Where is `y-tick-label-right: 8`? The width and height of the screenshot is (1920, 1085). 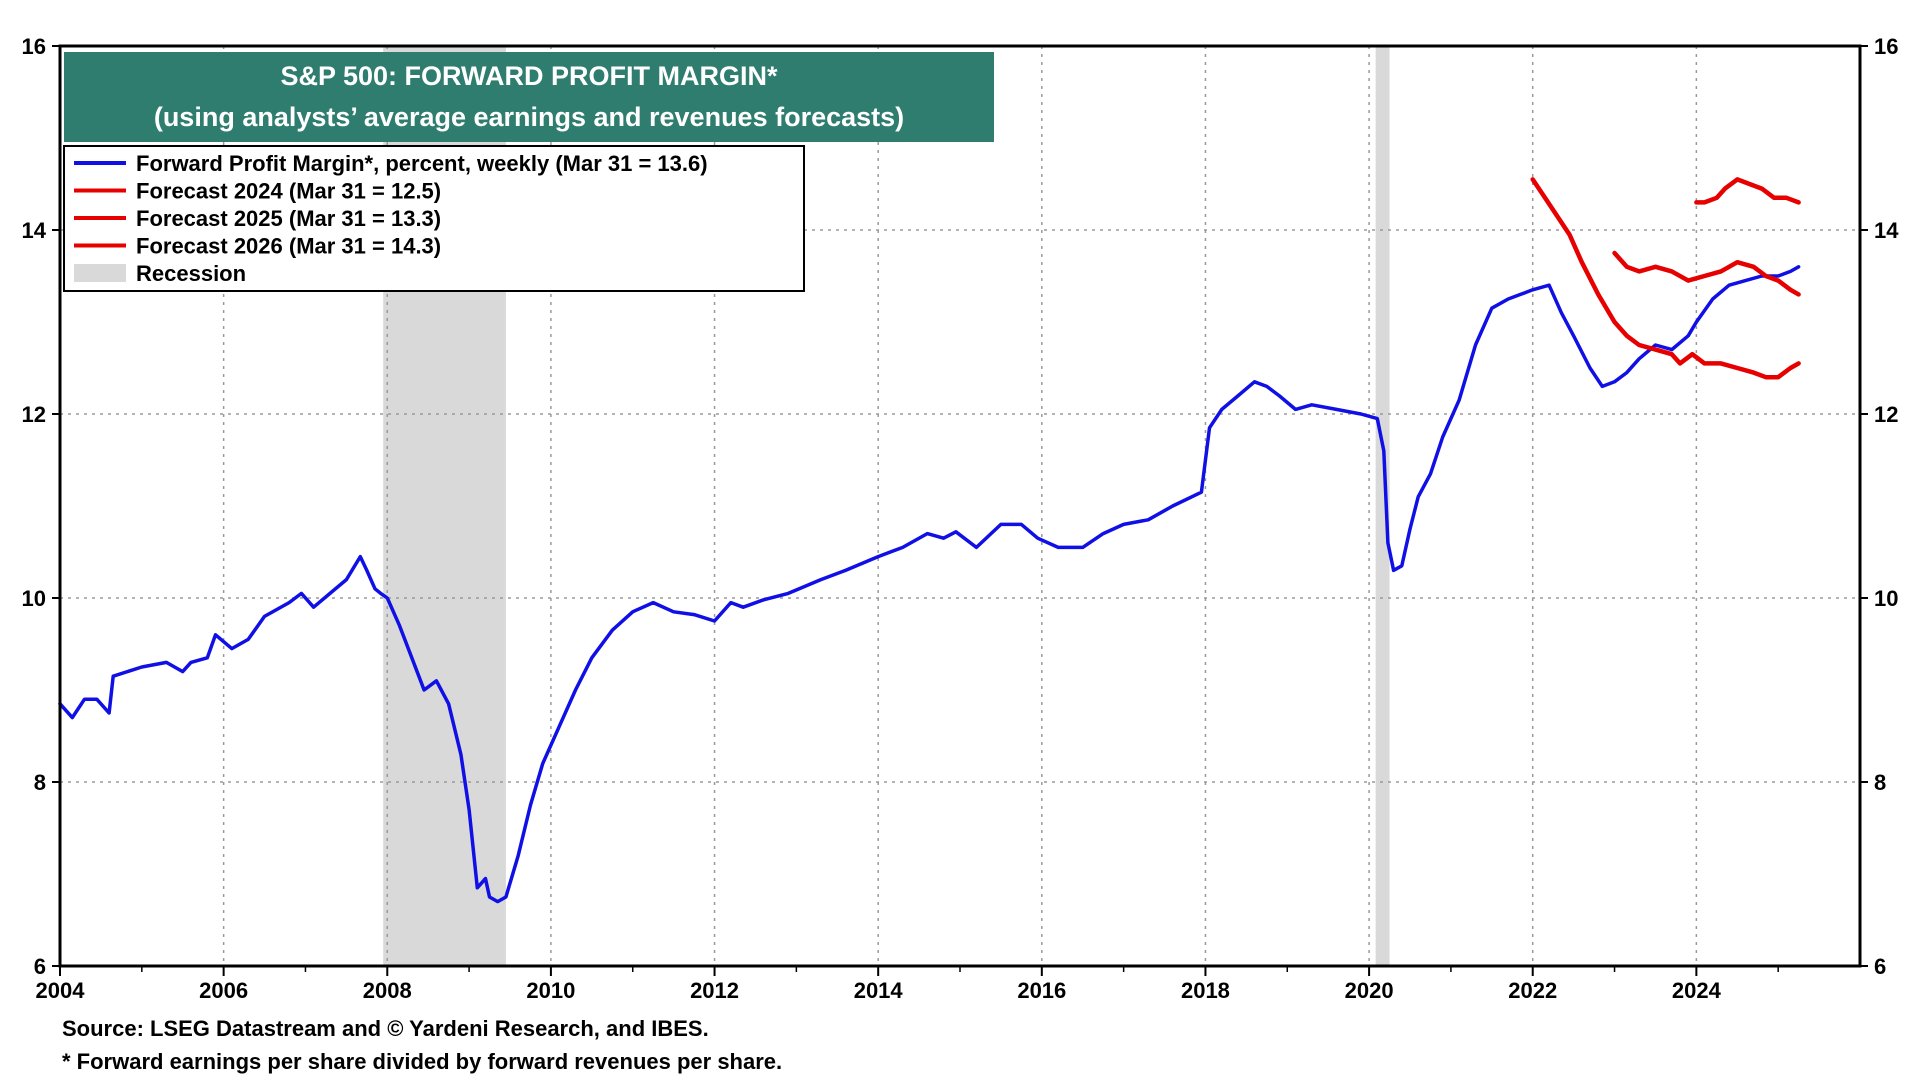 y-tick-label-right: 8 is located at coordinates (1880, 782).